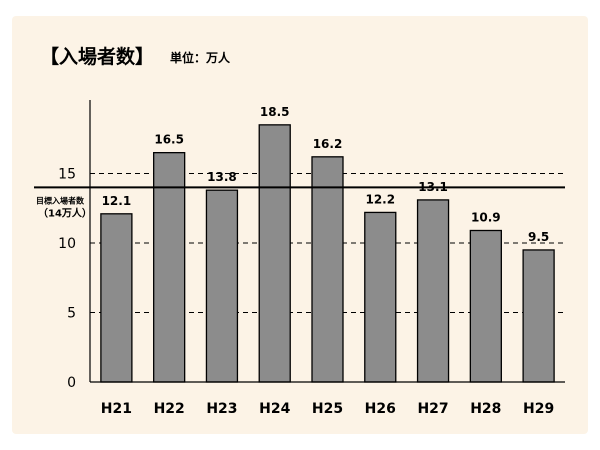  I want to click on x-tick-label: H28, so click(485, 409).